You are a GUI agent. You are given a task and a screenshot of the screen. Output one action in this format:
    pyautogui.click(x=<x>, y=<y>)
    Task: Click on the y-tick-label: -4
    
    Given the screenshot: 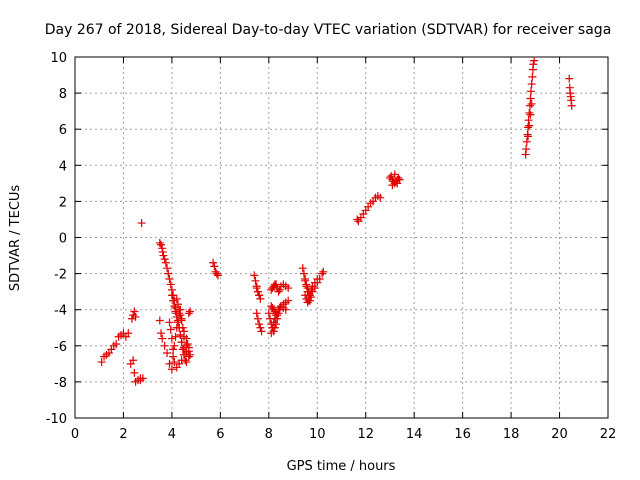 What is the action you would take?
    pyautogui.click(x=60, y=311)
    